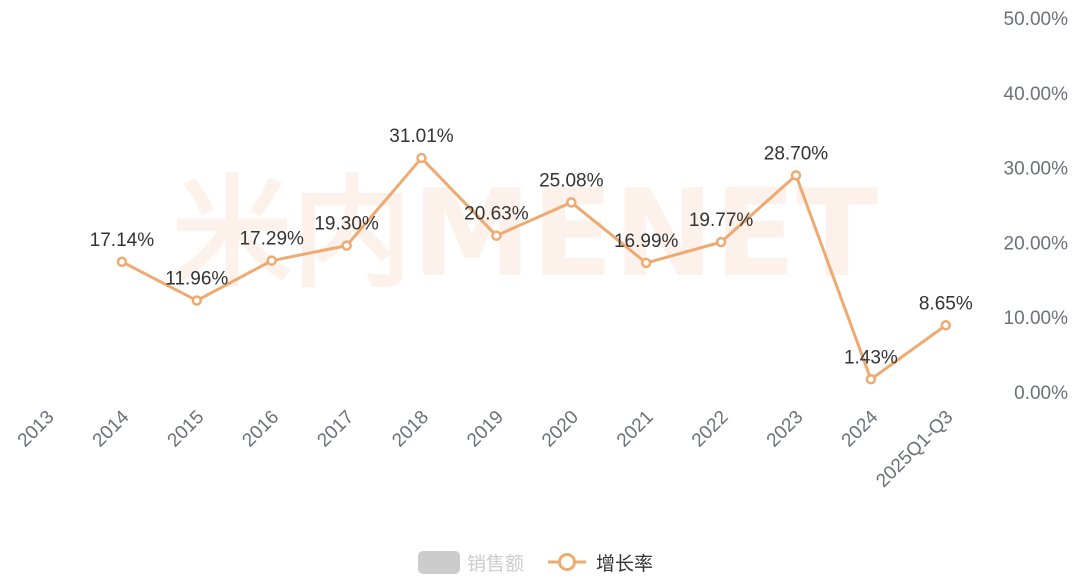 Image resolution: width=1080 pixels, height=584 pixels. Describe the element at coordinates (535, 563) in the screenshot. I see `legend: 销售额 增长率` at that location.